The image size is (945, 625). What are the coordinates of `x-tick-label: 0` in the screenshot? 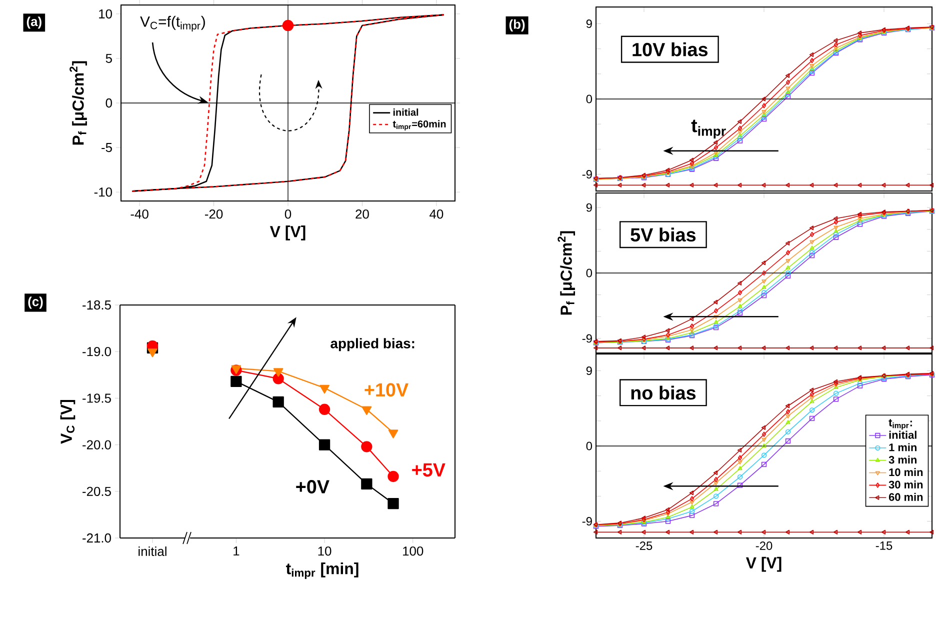 It's located at (288, 214).